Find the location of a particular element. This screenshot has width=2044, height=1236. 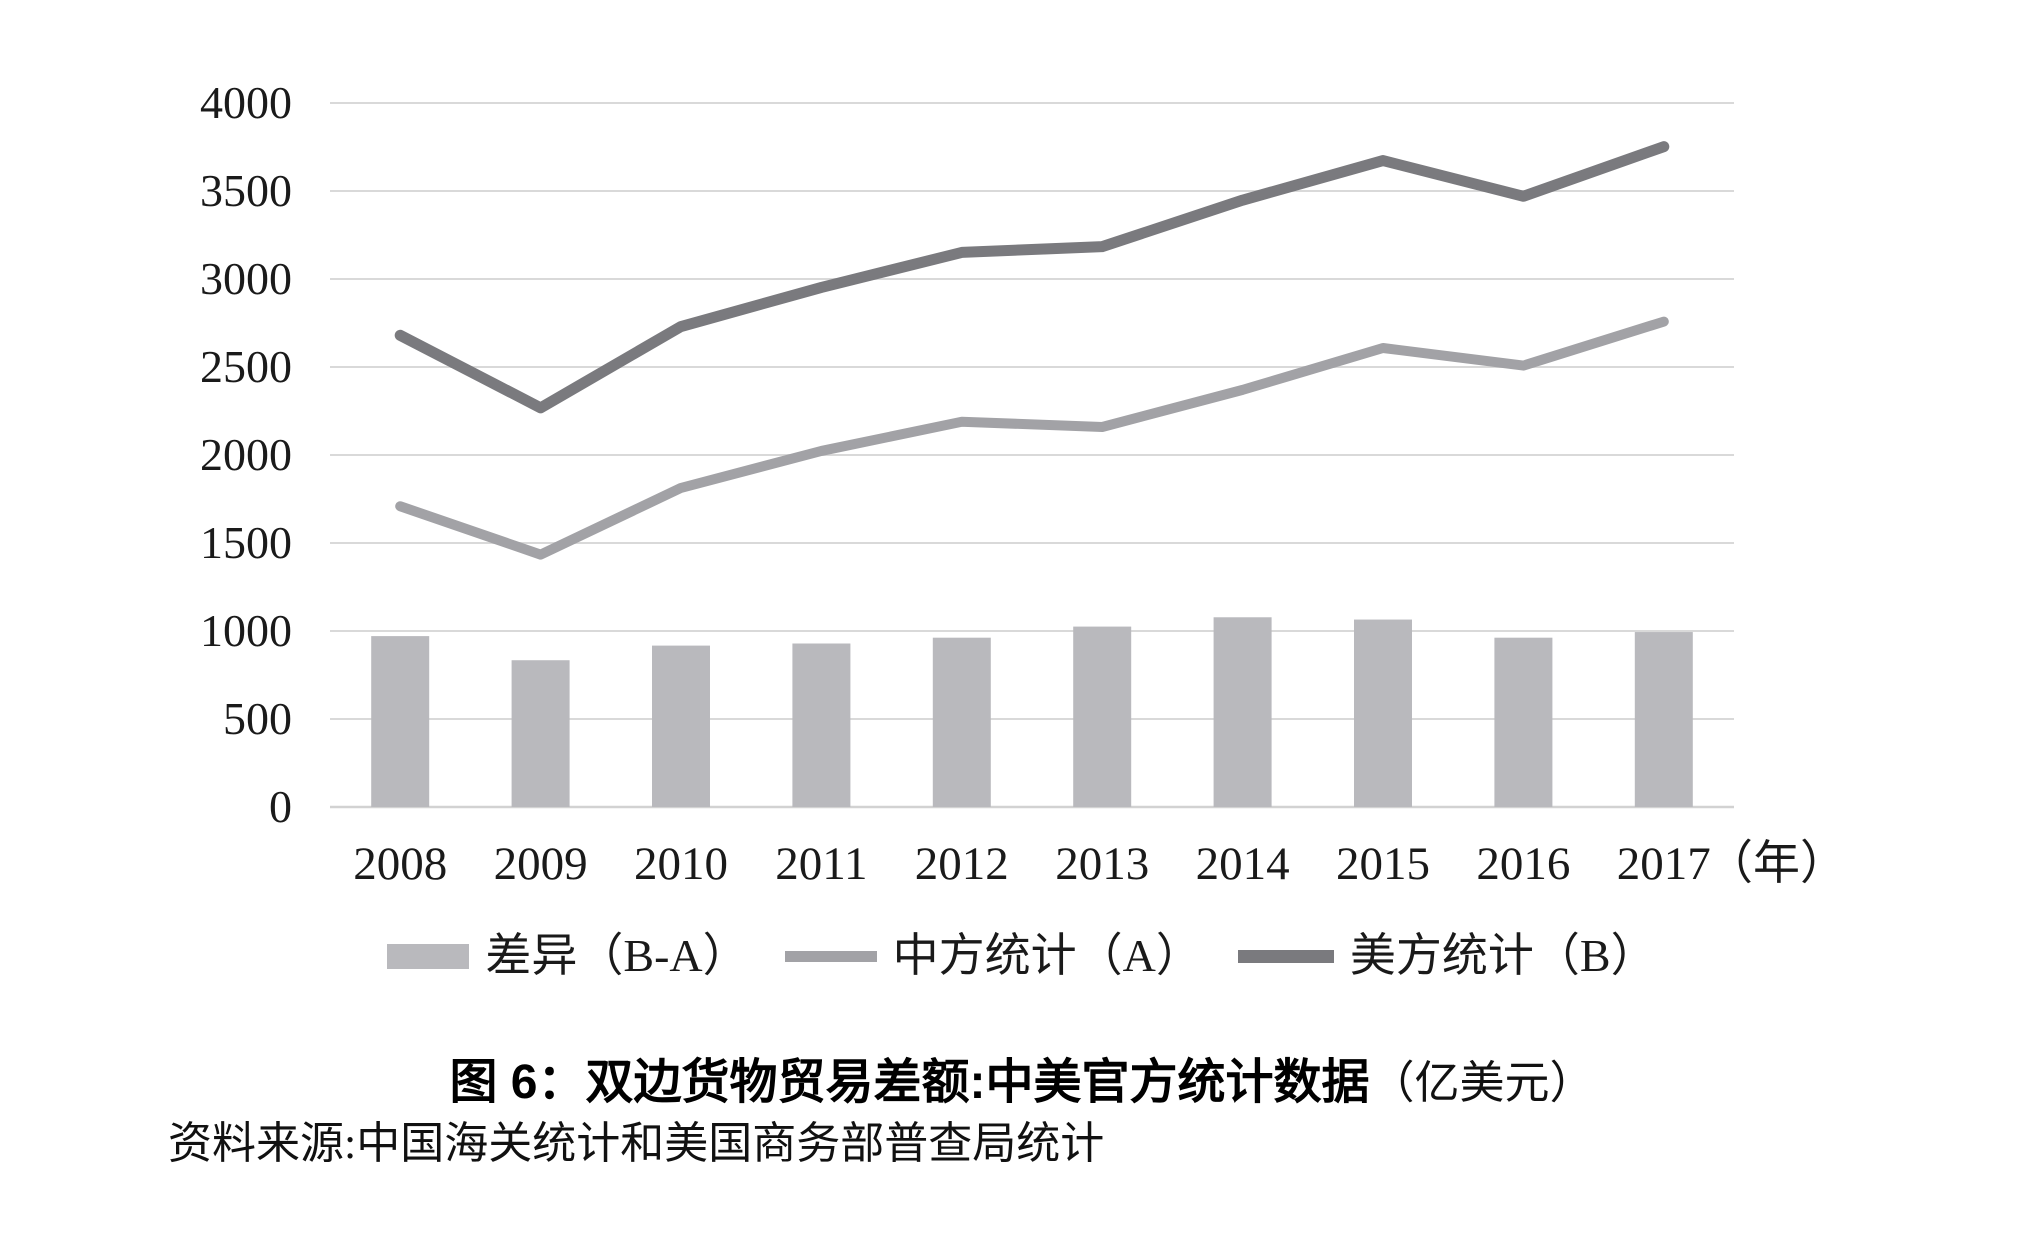

x-tick-label: 2013 is located at coordinates (1102, 864).